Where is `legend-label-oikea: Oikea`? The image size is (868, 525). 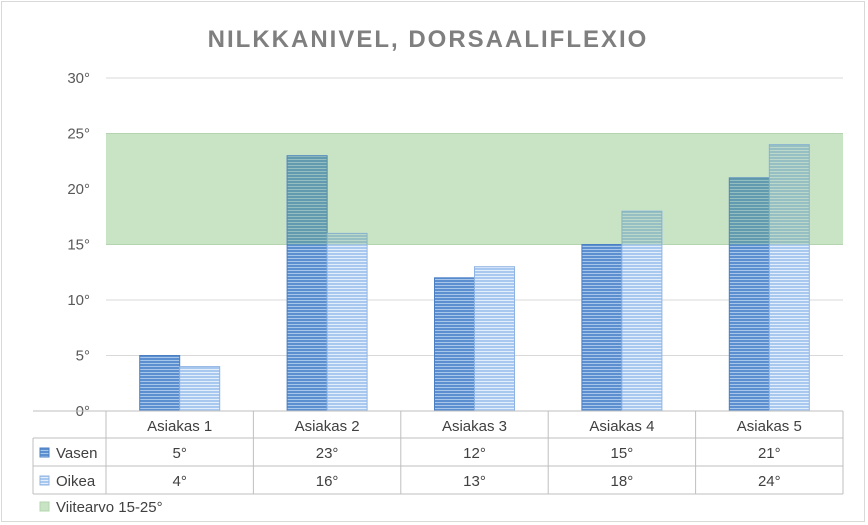 legend-label-oikea: Oikea is located at coordinates (76, 481).